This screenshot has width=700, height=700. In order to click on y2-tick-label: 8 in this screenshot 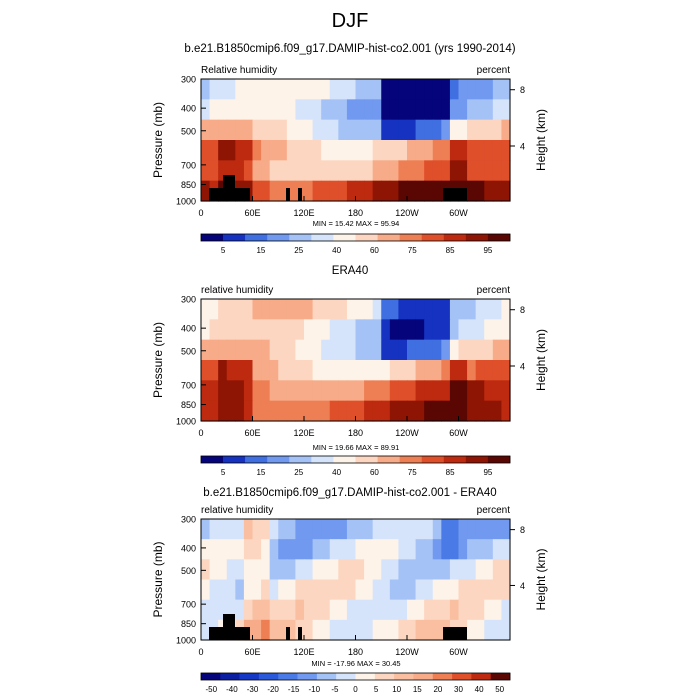, I will do `click(522, 90)`.